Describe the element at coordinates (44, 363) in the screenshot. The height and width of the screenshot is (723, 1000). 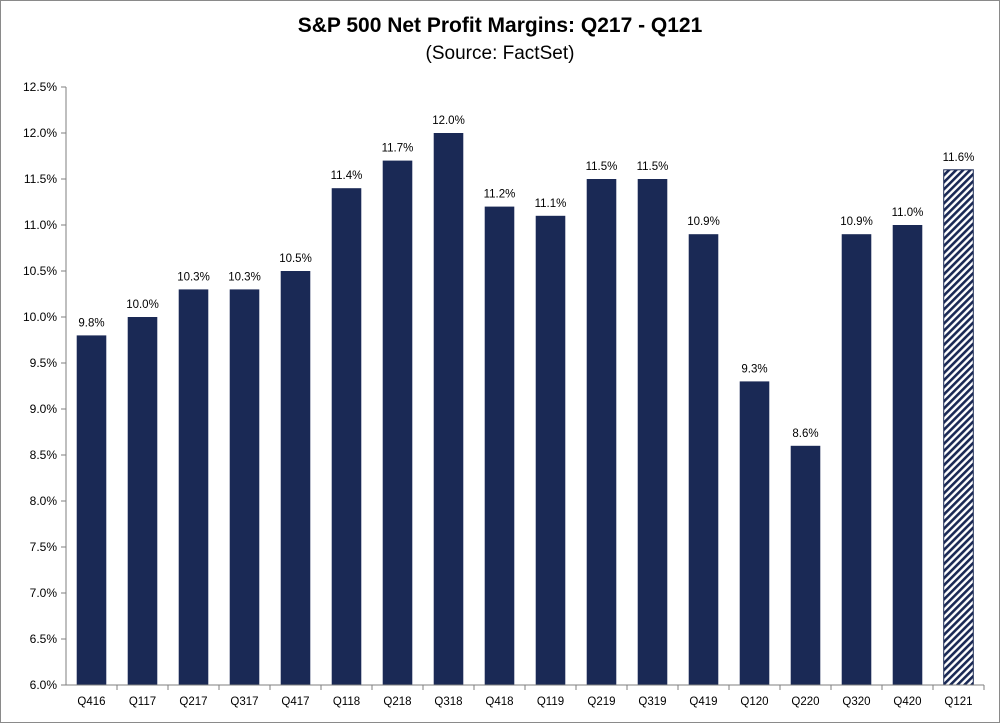
I see `y-tick-label: 9.5%` at that location.